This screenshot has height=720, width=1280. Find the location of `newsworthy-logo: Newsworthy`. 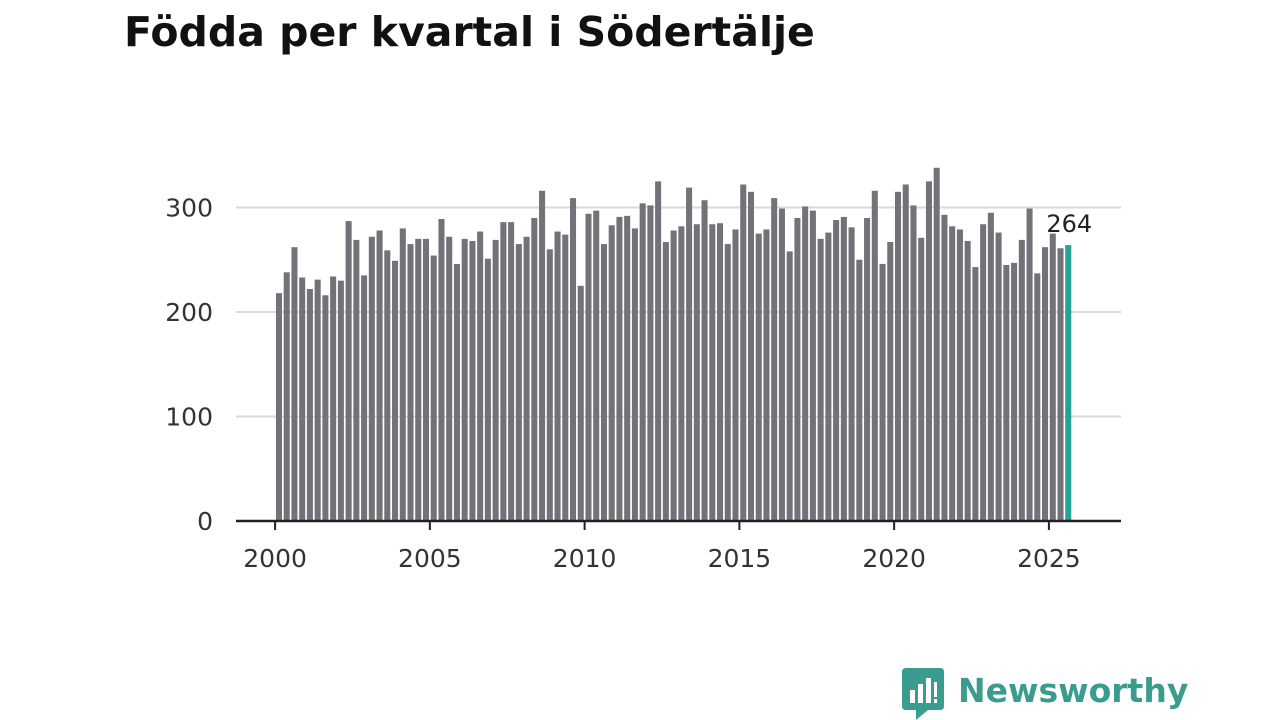

newsworthy-logo: Newsworthy is located at coordinates (1045, 694).